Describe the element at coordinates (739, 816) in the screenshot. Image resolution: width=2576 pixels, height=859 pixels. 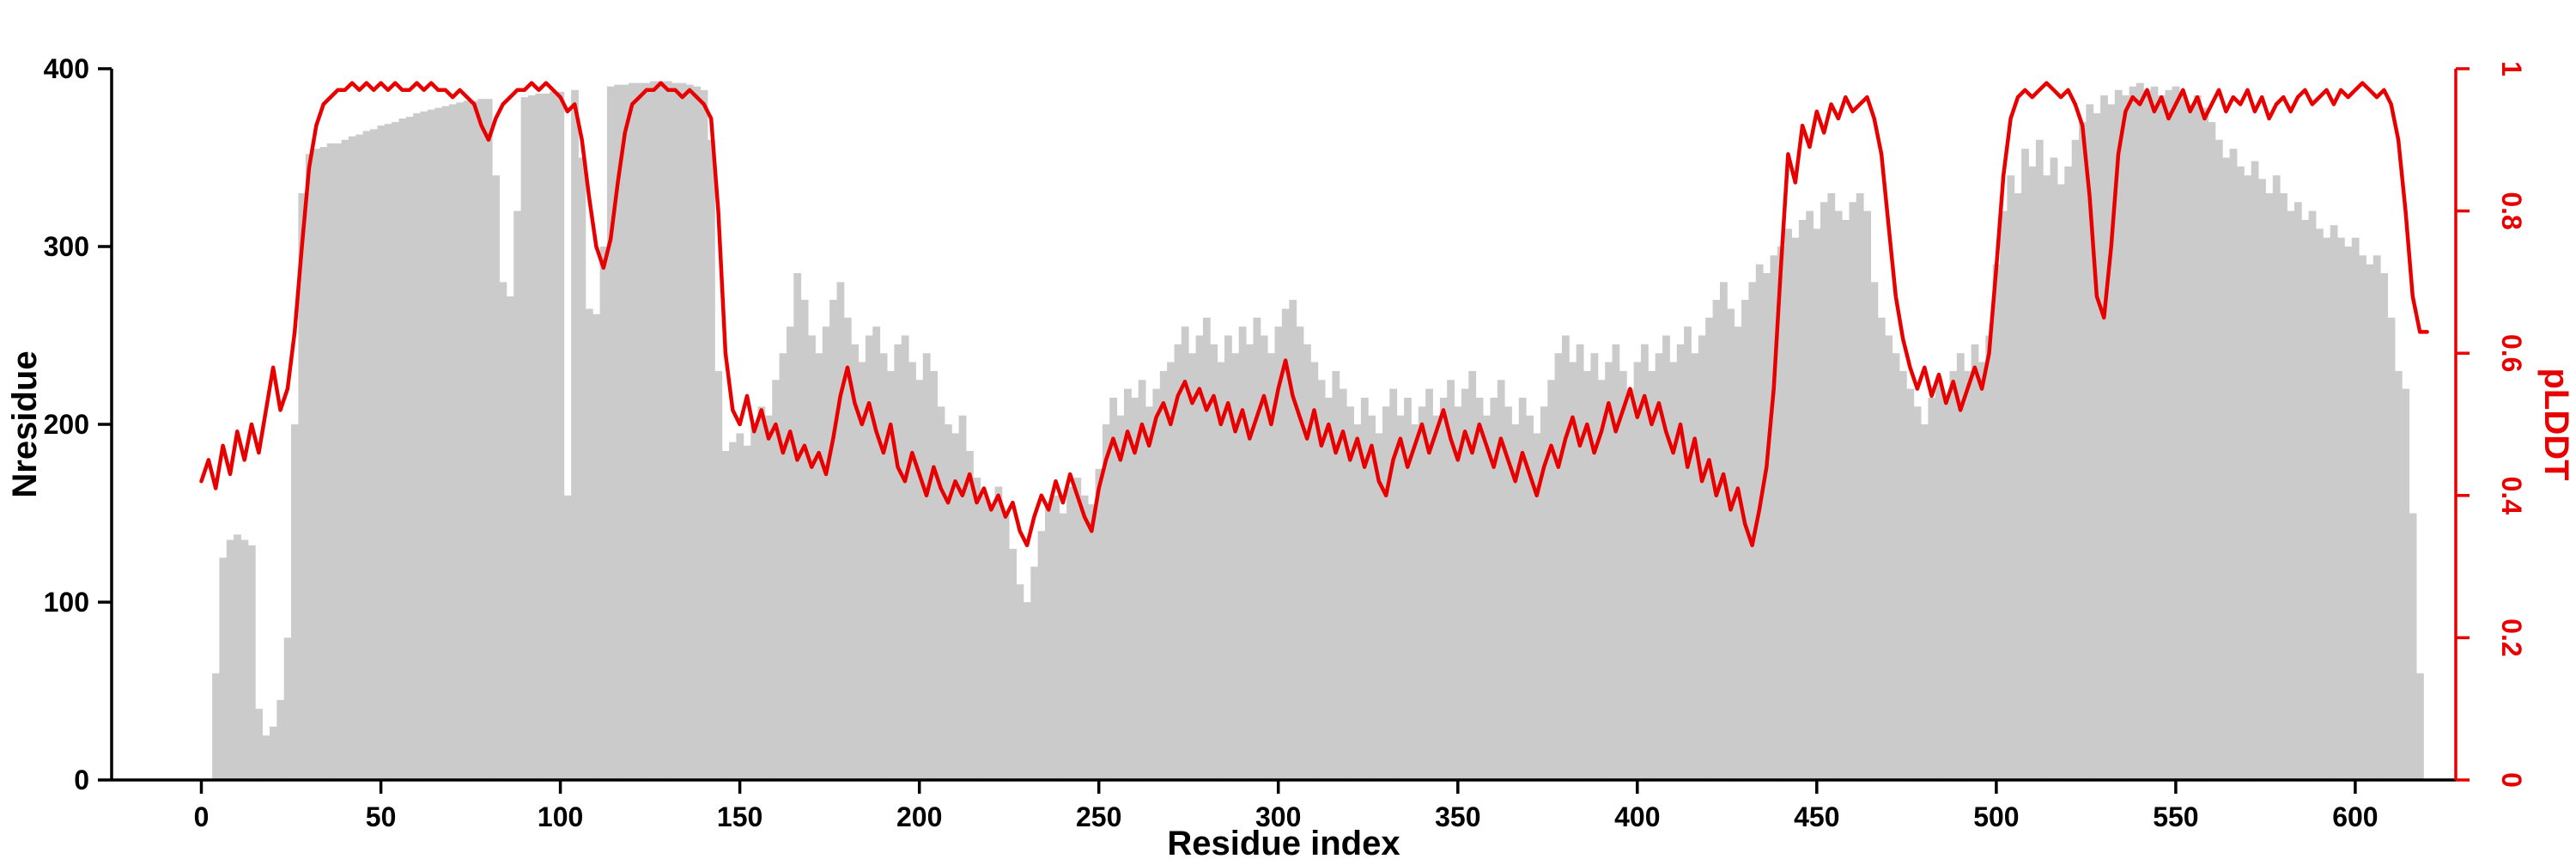
I see `x-tick-label: 150` at that location.